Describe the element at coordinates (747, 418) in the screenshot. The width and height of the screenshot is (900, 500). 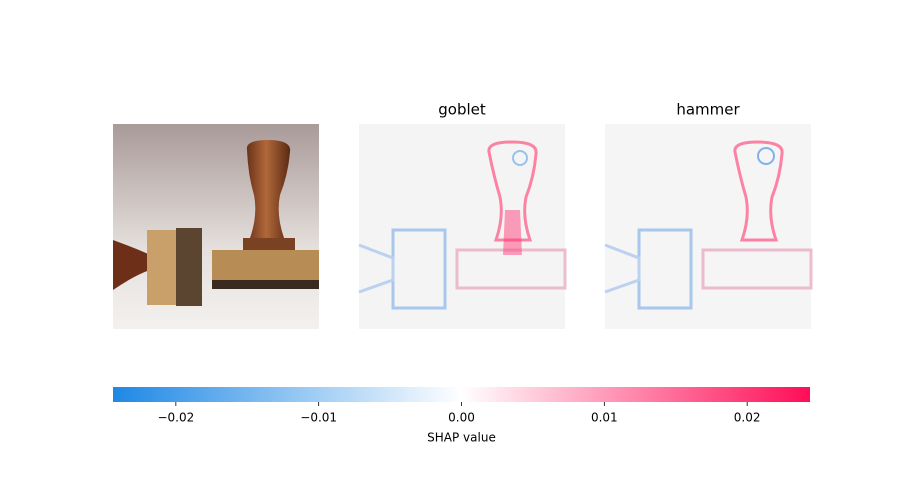
I see `x-tick-label: 0.02` at that location.